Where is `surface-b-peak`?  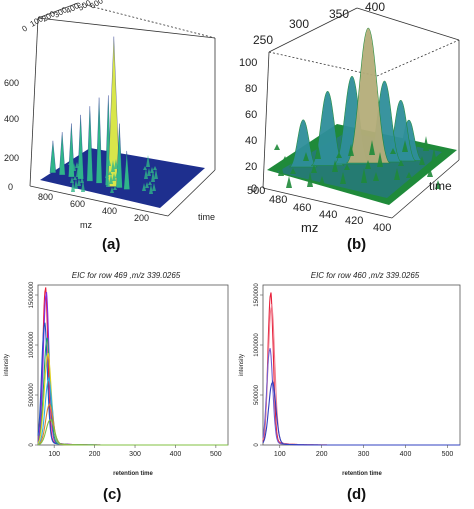 surface-b-peak is located at coordinates (368, 95).